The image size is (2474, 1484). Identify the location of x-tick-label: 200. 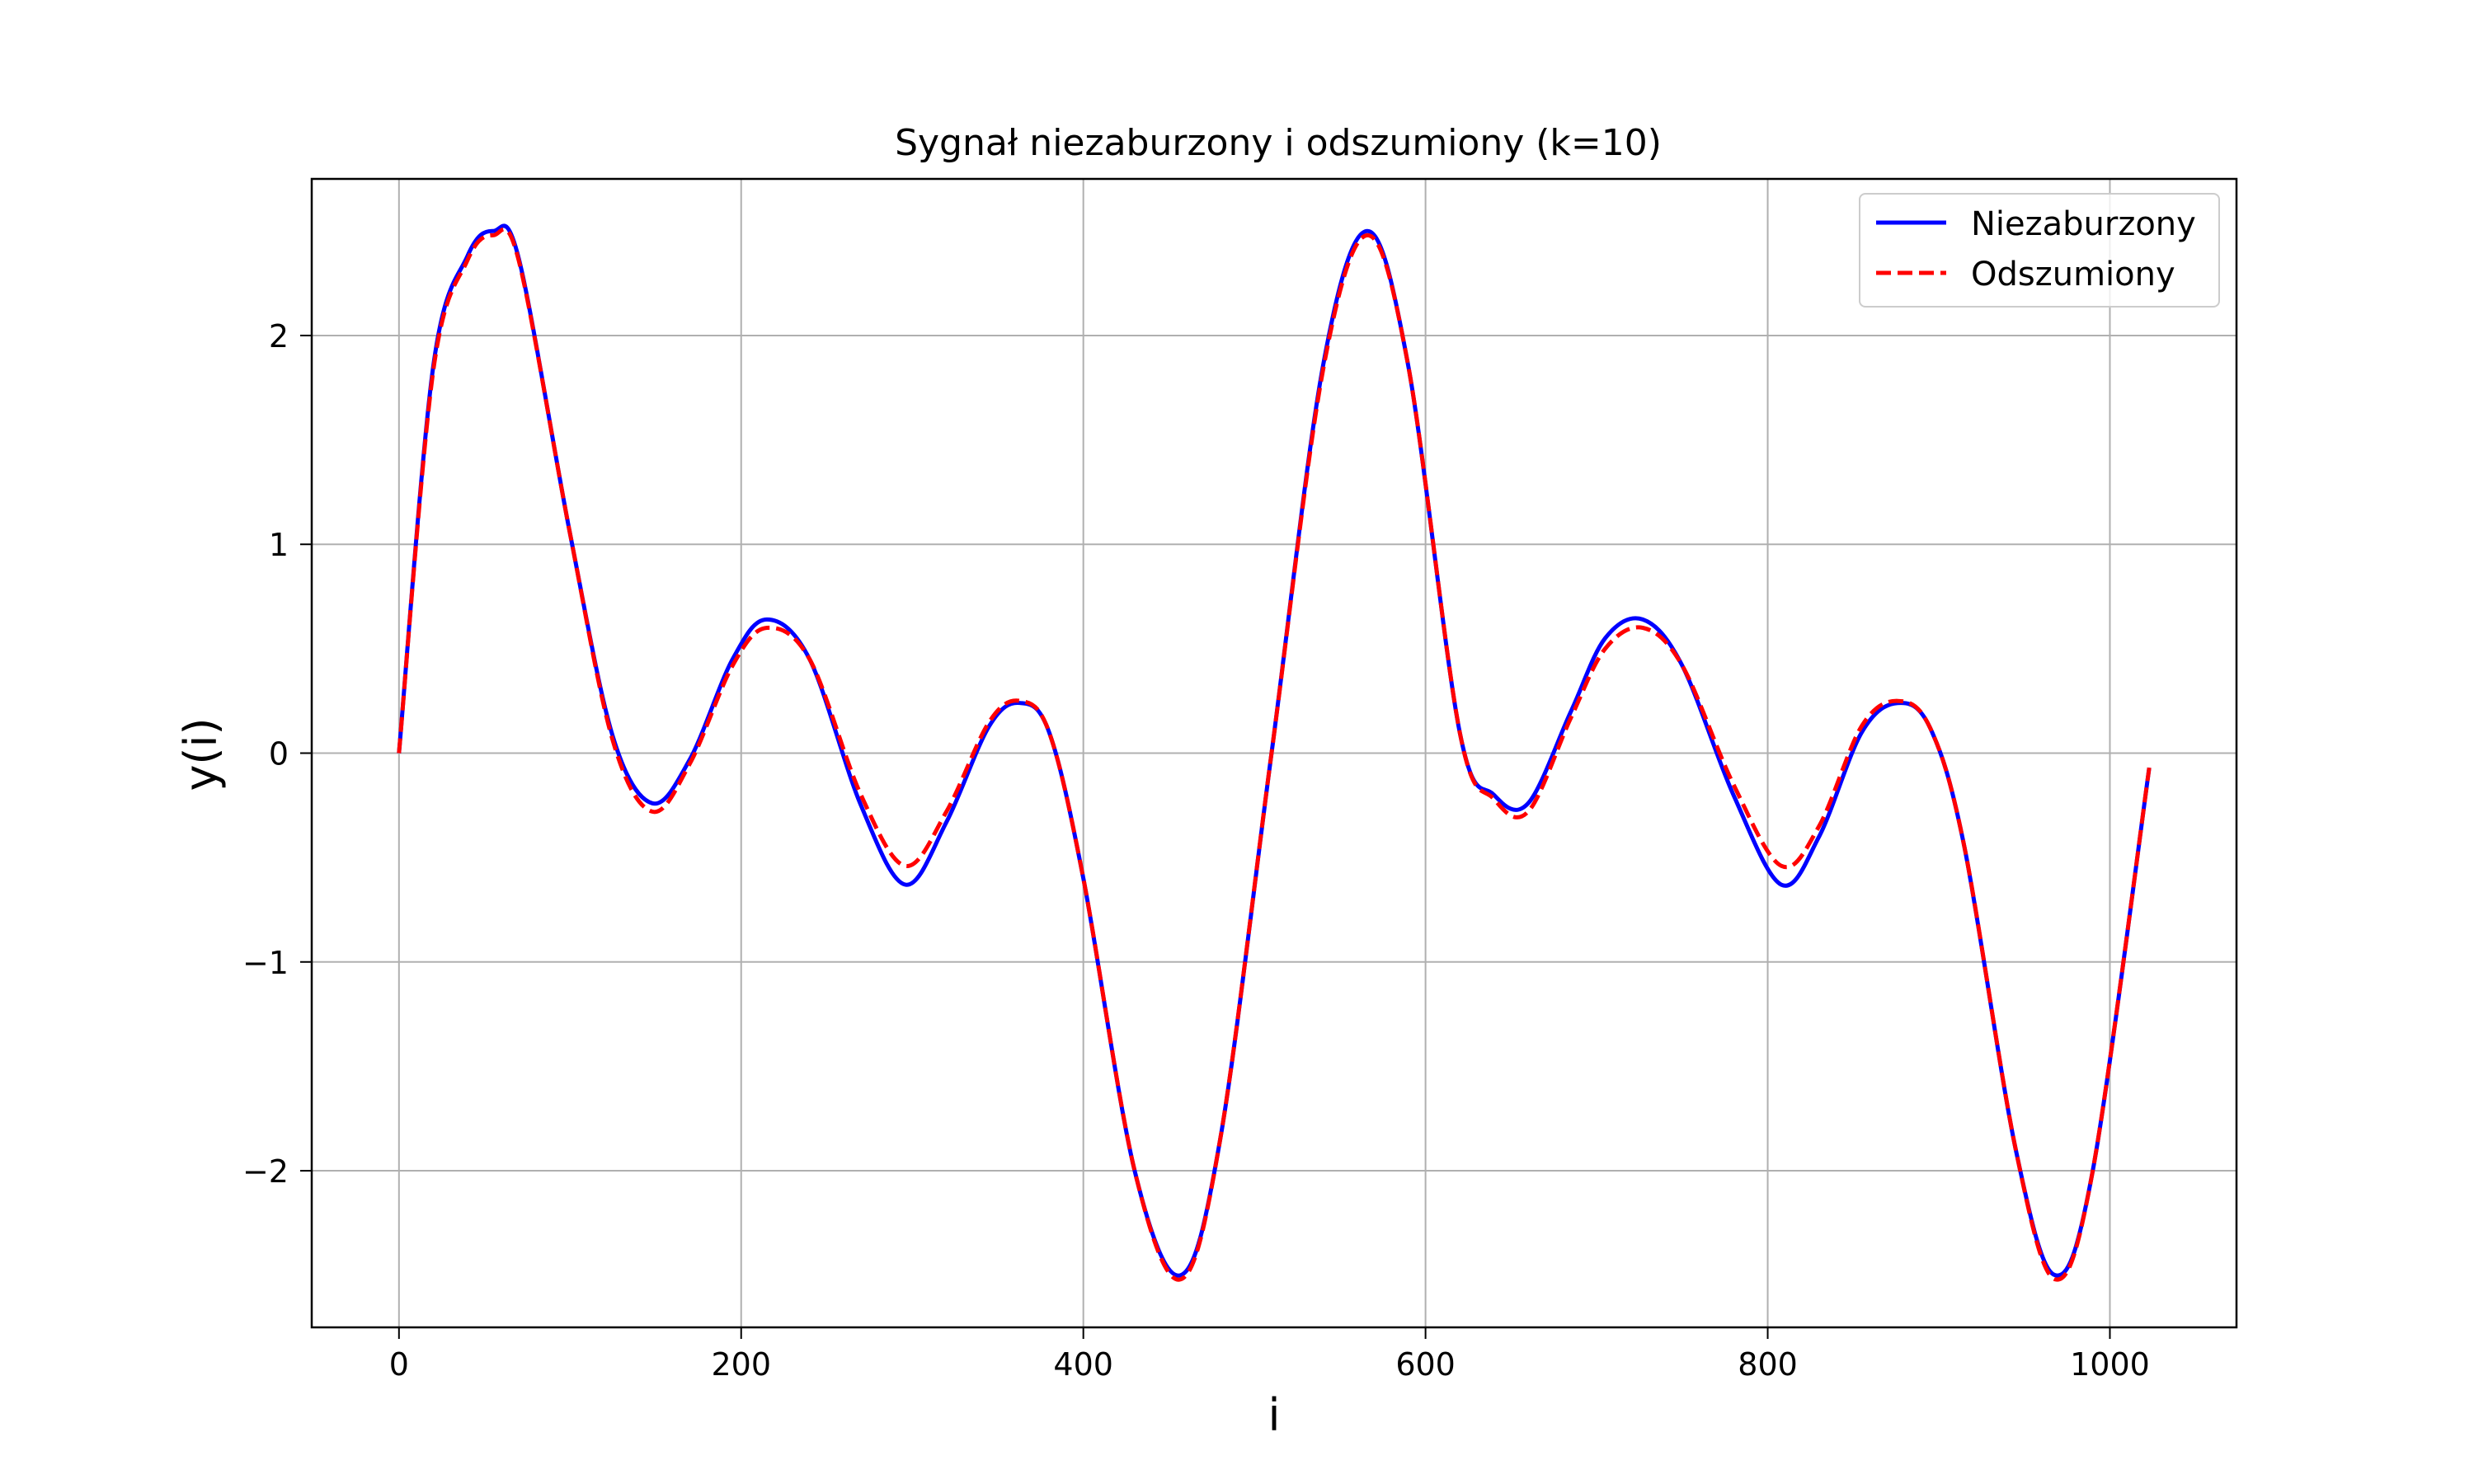
(741, 1364).